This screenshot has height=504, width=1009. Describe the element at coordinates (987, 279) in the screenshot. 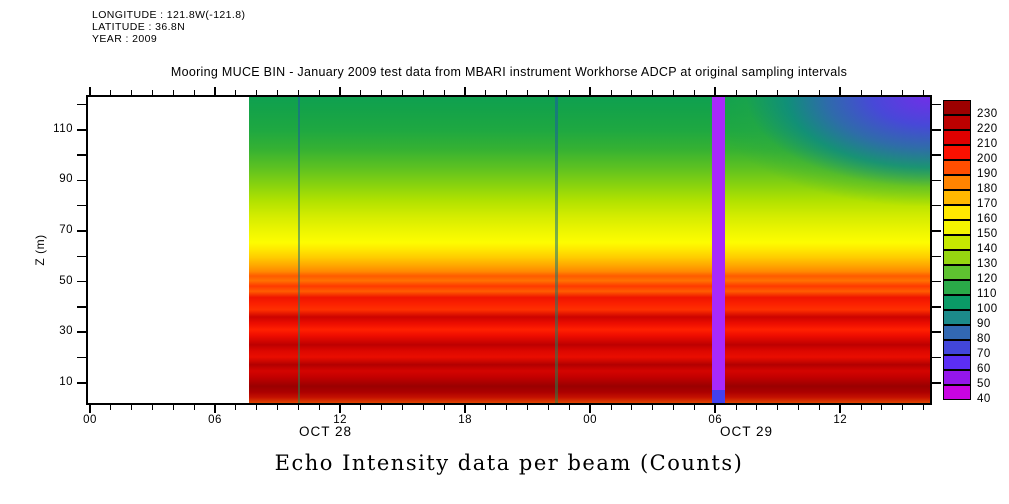

I see `colorbar-label: 120` at that location.